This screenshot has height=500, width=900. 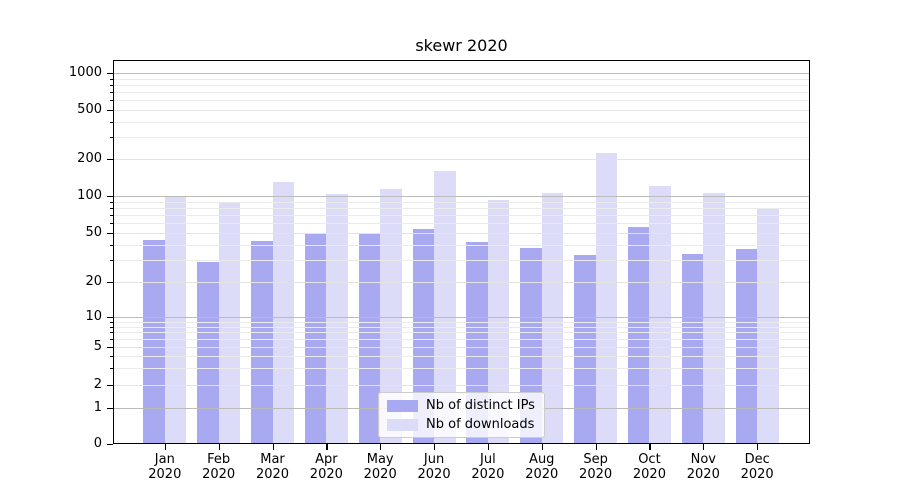 I want to click on x-tick-mark-mar, so click(x=273, y=447).